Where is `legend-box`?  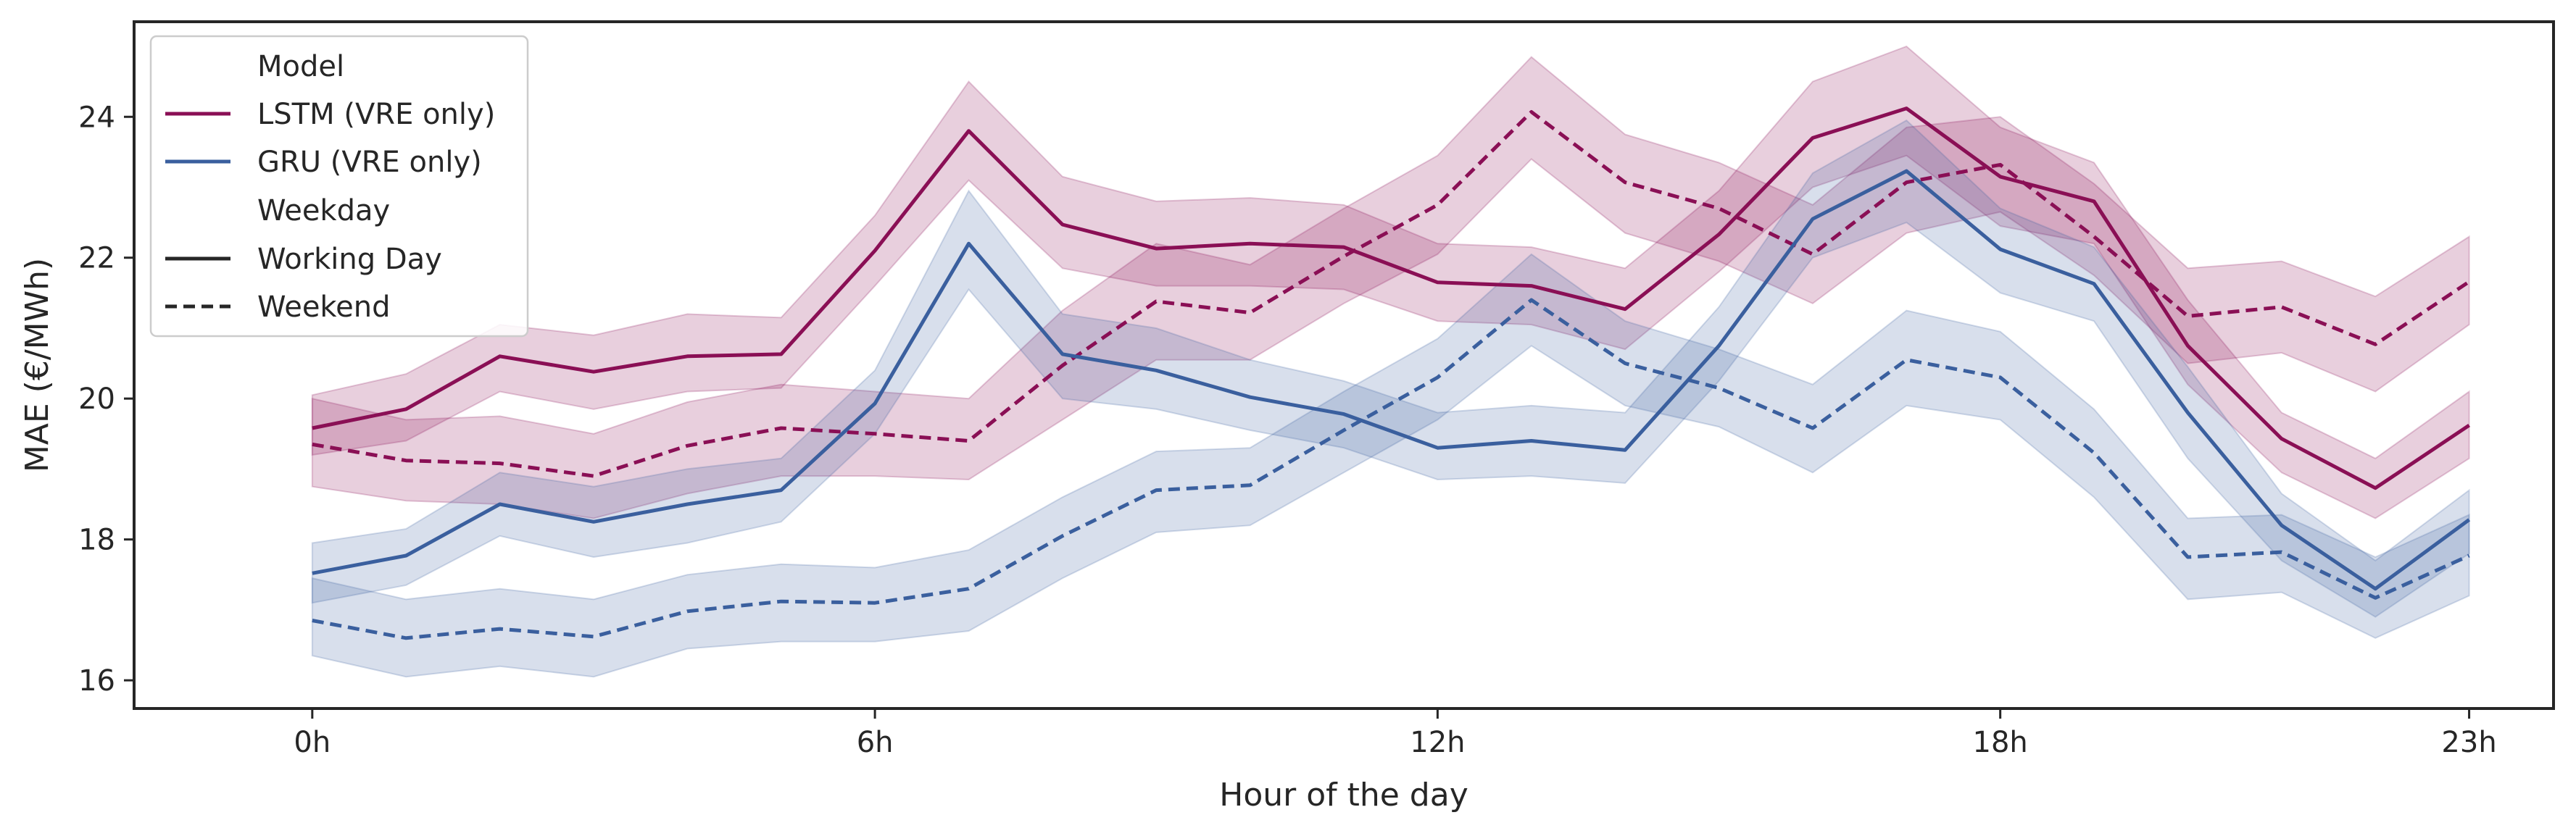
legend-box is located at coordinates (339, 186).